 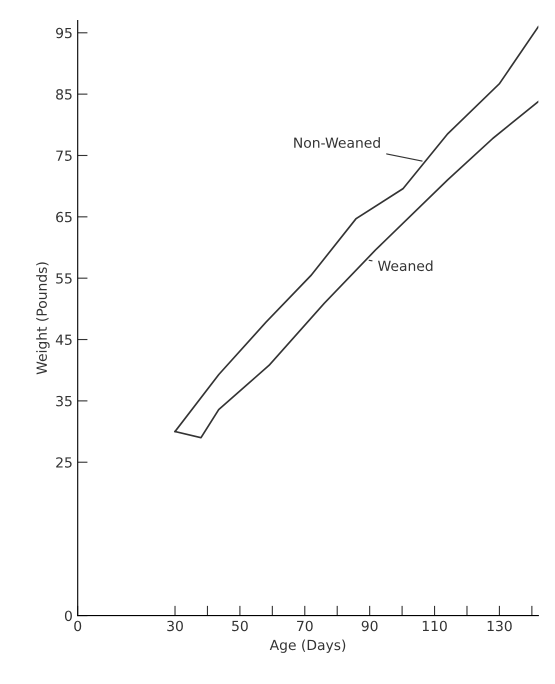 What do you see at coordinates (500, 626) in the screenshot?
I see `x-tick-label: 130` at bounding box center [500, 626].